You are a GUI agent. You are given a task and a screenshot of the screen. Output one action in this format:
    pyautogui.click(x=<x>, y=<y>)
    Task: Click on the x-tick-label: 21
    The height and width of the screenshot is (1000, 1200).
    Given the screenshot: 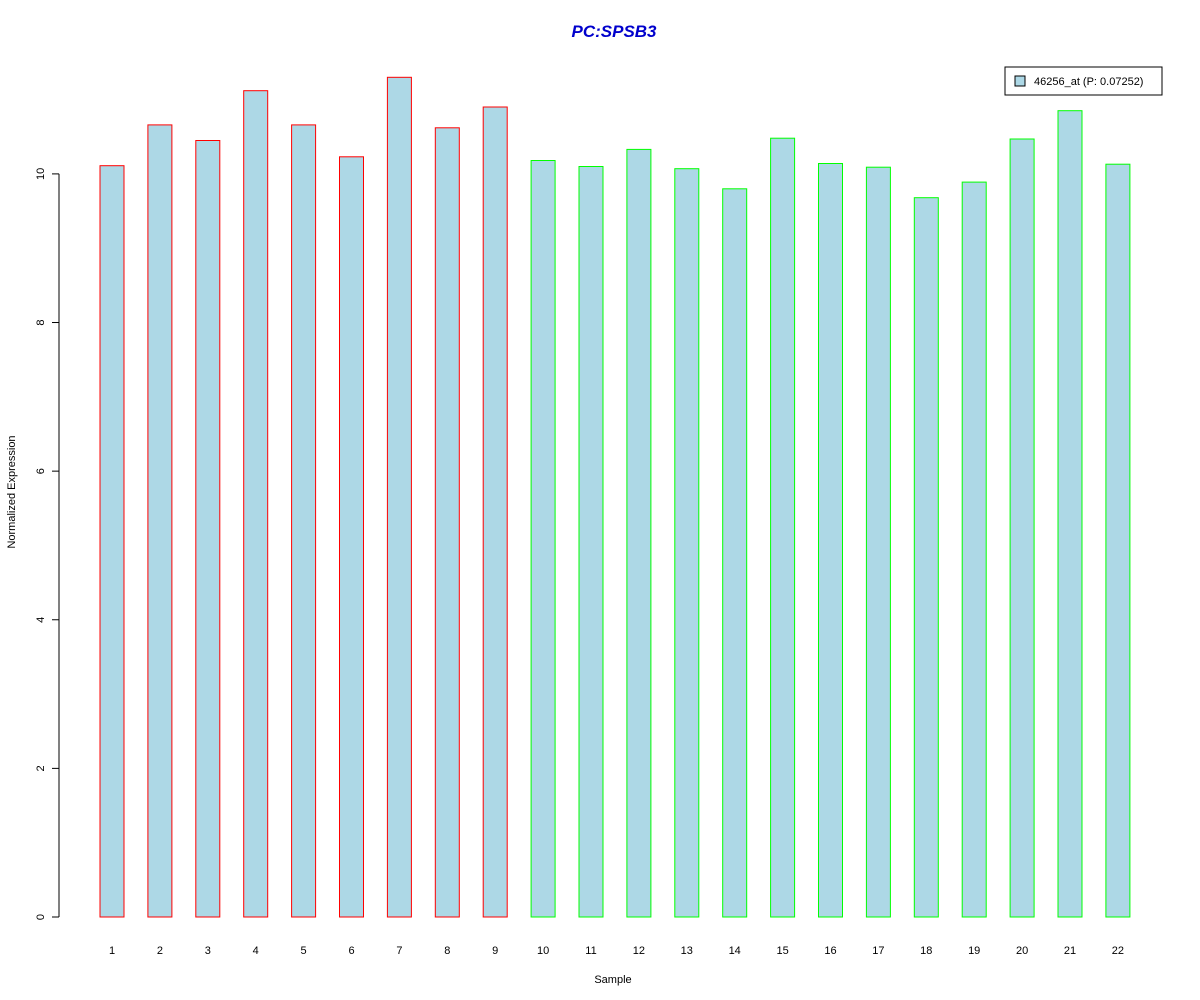 What is the action you would take?
    pyautogui.click(x=1070, y=951)
    